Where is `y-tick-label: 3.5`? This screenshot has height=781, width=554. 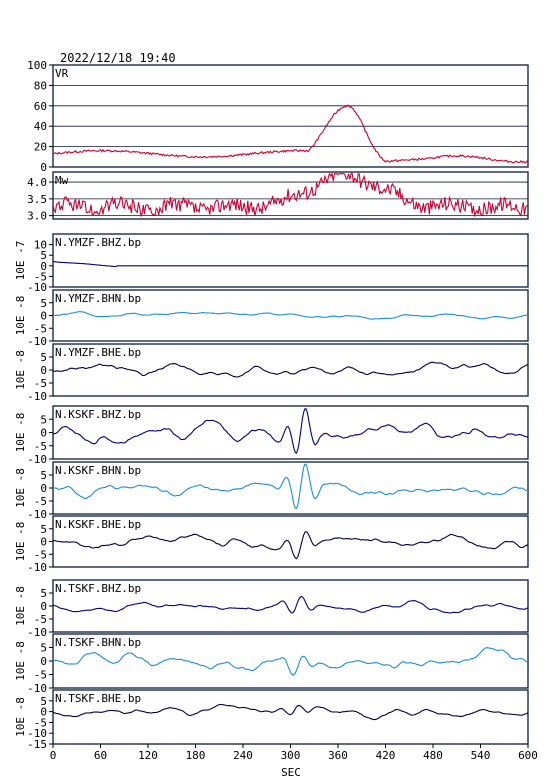 y-tick-label: 3.5 is located at coordinates (37, 199).